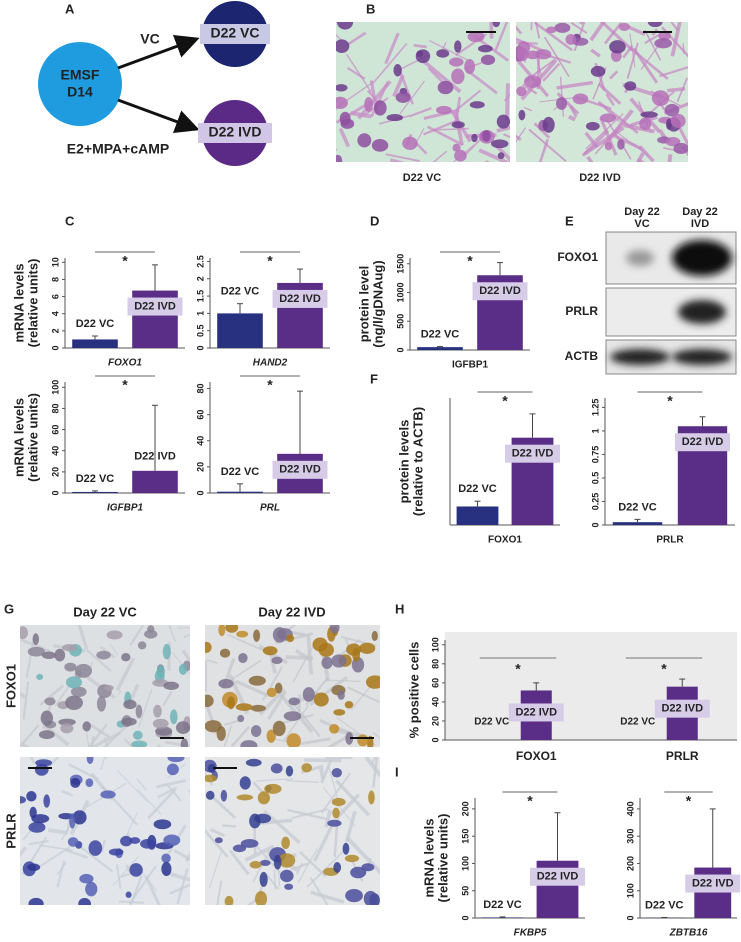 Image resolution: width=741 pixels, height=942 pixels. I want to click on bar, so click(440, 348).